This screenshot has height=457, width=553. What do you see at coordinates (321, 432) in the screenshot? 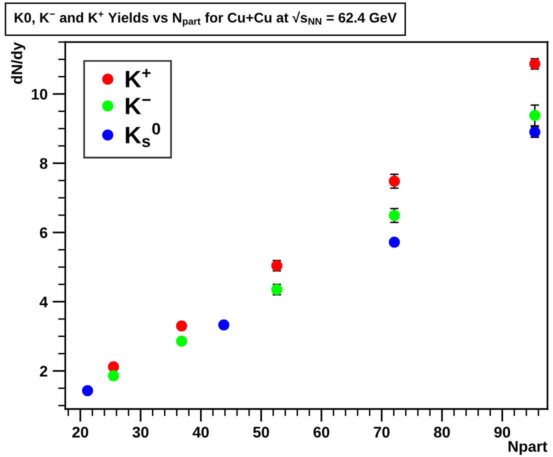
I see `x-tick-label: 60` at bounding box center [321, 432].